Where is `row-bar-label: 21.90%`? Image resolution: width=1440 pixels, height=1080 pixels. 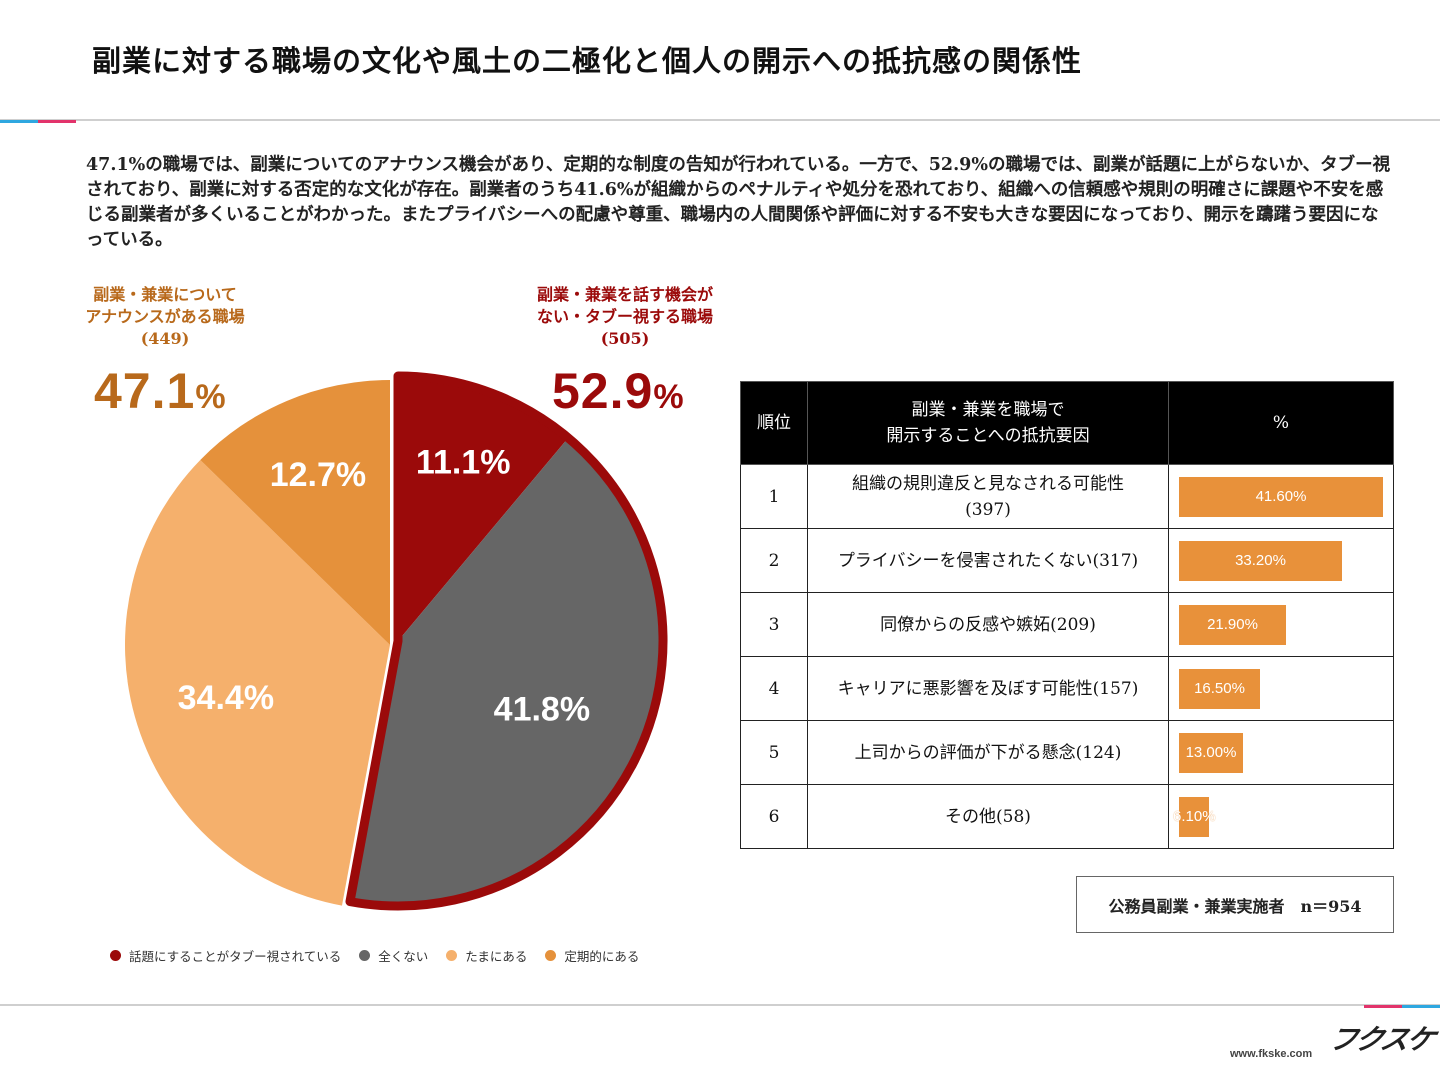 row-bar-label: 21.90% is located at coordinates (1232, 624).